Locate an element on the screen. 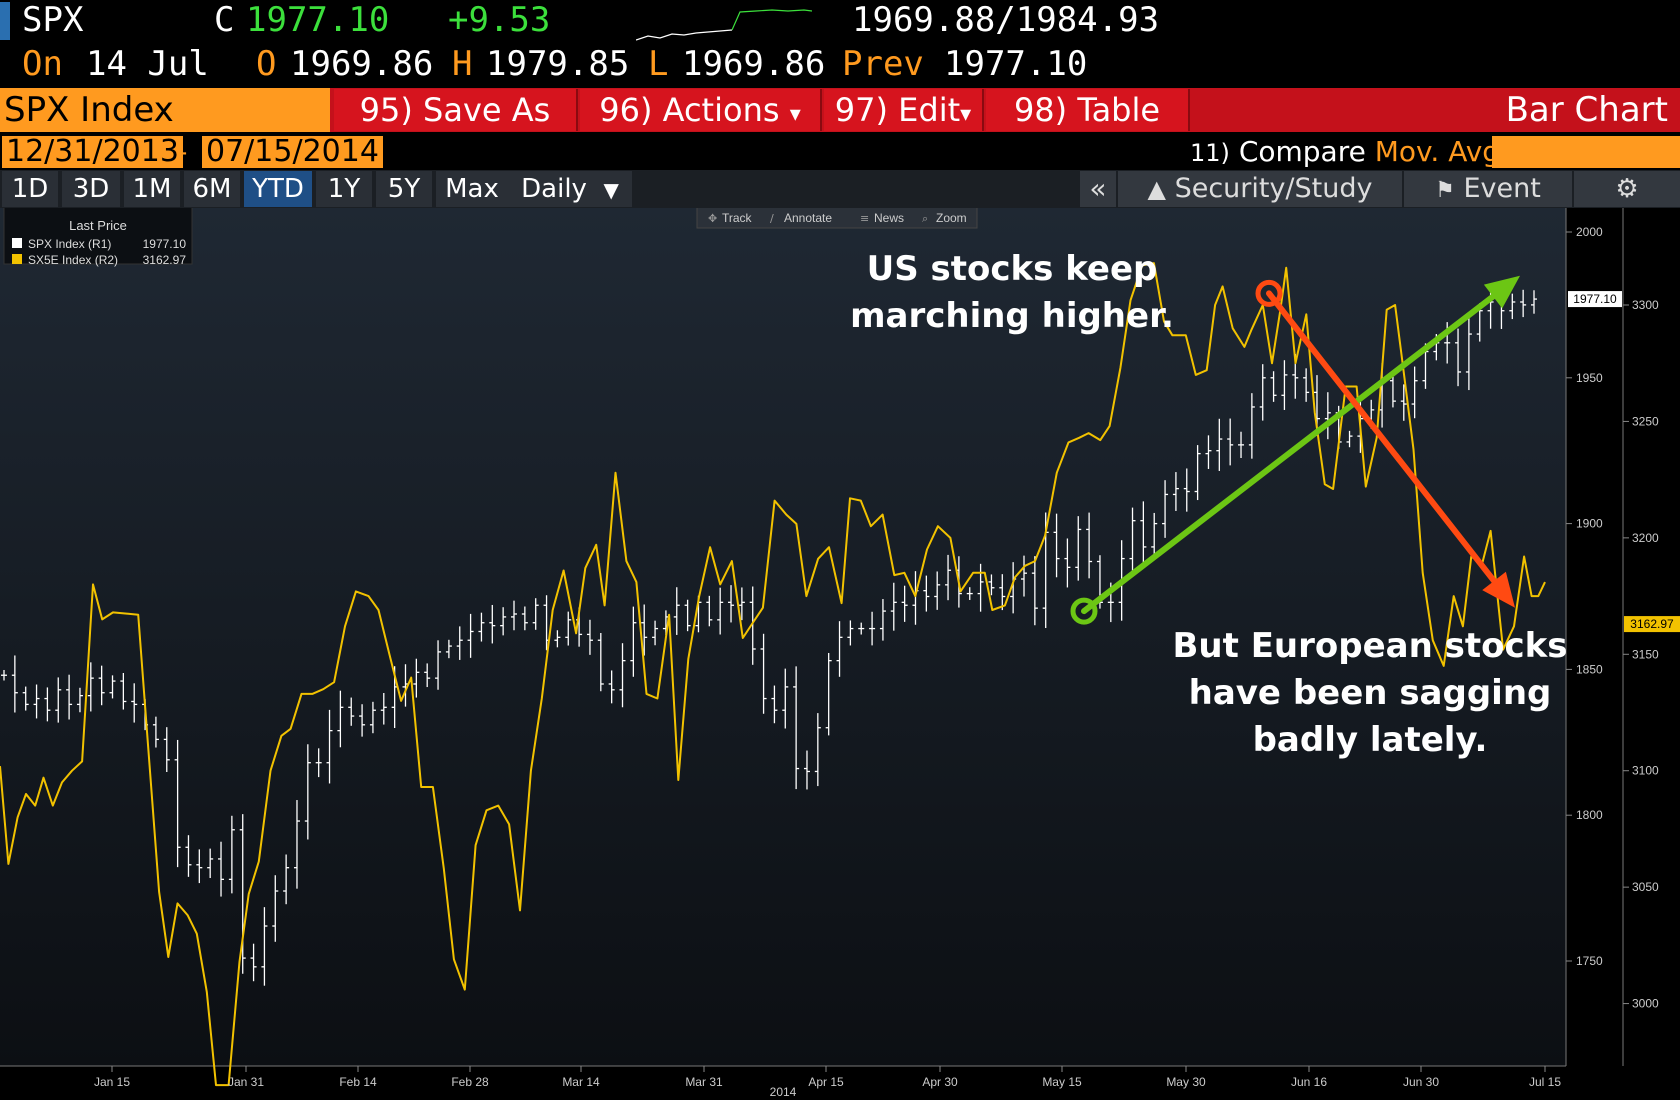 Image resolution: width=1680 pixels, height=1100 pixels. spx-last-value: 1977.10 is located at coordinates (1595, 299).